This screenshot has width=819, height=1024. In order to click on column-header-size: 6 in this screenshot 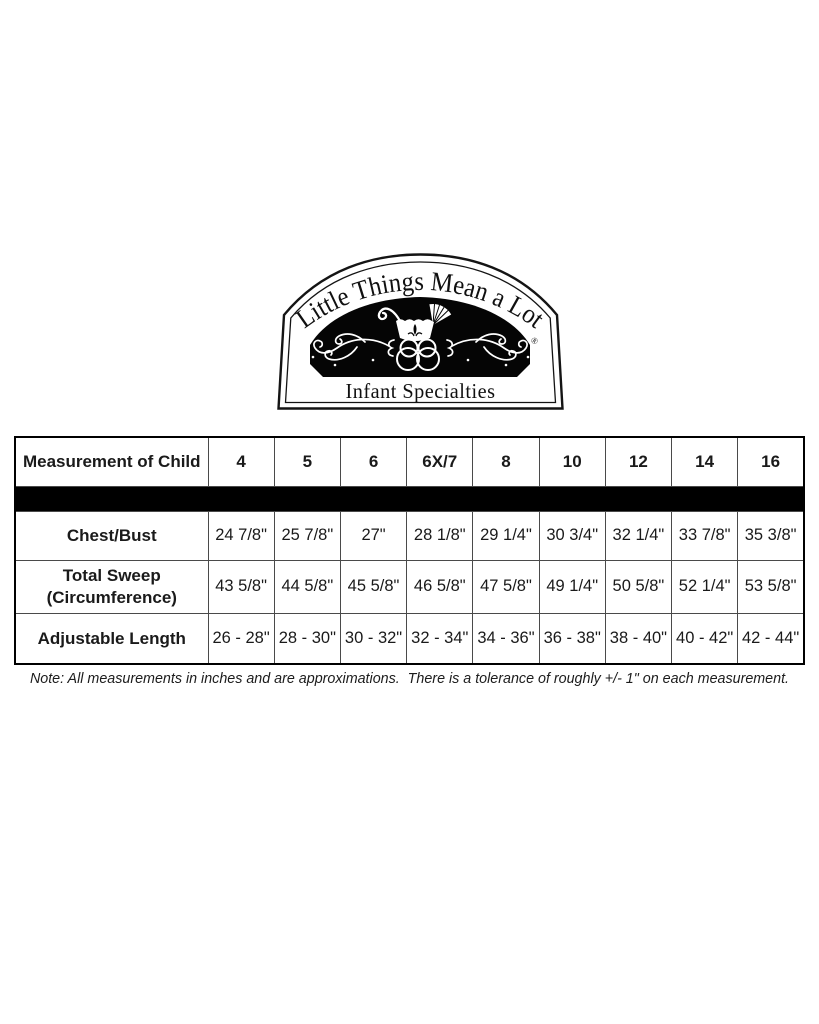, I will do `click(373, 461)`.